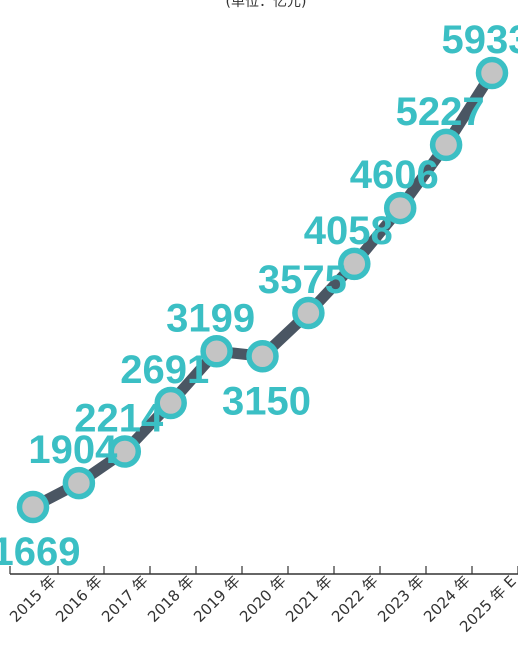 This screenshot has width=518, height=646. Describe the element at coordinates (355, 599) in the screenshot. I see `x-tick-label-7: 2022 年` at that location.